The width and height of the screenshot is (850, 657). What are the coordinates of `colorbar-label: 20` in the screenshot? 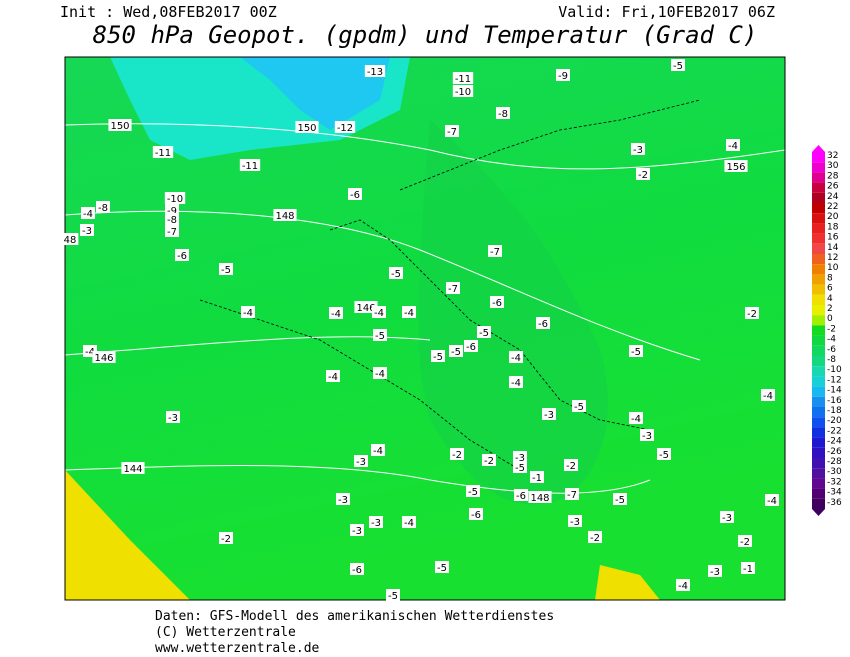 It's located at (833, 217).